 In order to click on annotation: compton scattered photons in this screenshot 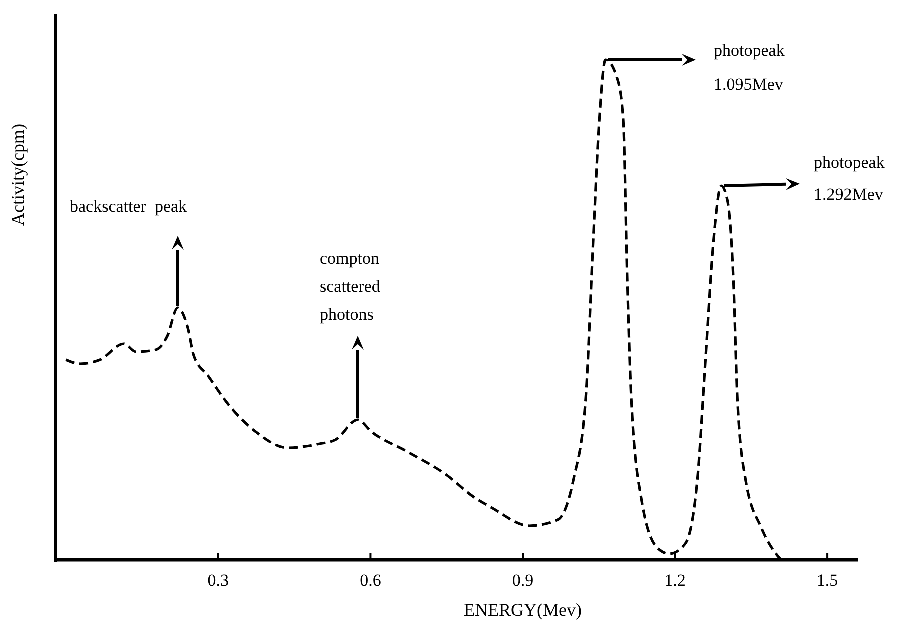, I will do `click(350, 286)`.